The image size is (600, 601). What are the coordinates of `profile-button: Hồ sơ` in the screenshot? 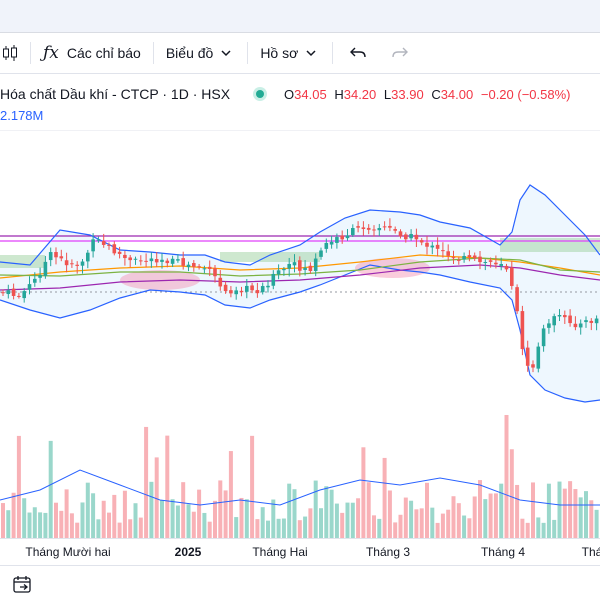 It's located at (290, 53).